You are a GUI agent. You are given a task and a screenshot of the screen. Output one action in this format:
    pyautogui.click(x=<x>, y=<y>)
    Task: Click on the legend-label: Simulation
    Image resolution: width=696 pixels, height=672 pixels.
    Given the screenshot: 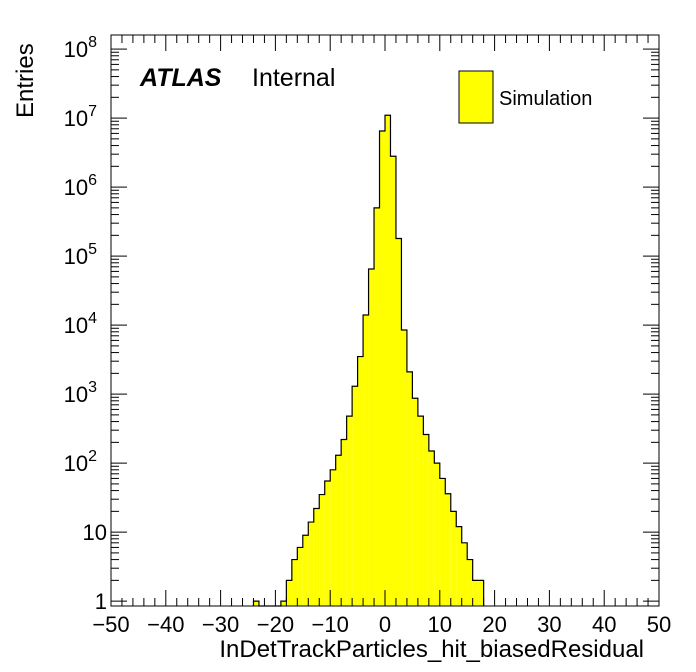 What is the action you would take?
    pyautogui.click(x=545, y=99)
    